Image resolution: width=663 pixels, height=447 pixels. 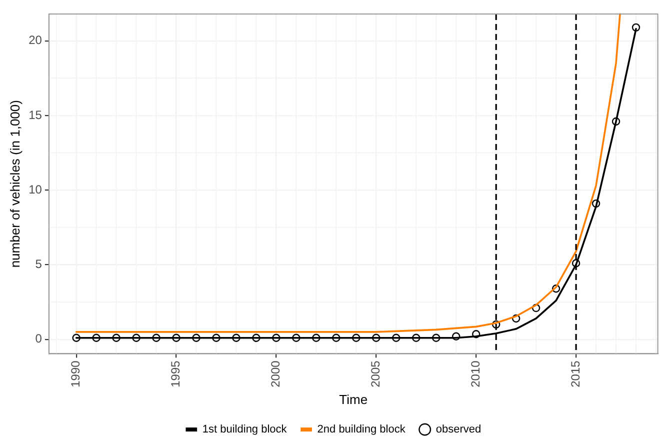 I want to click on x-tick-label: 2000, so click(x=275, y=374).